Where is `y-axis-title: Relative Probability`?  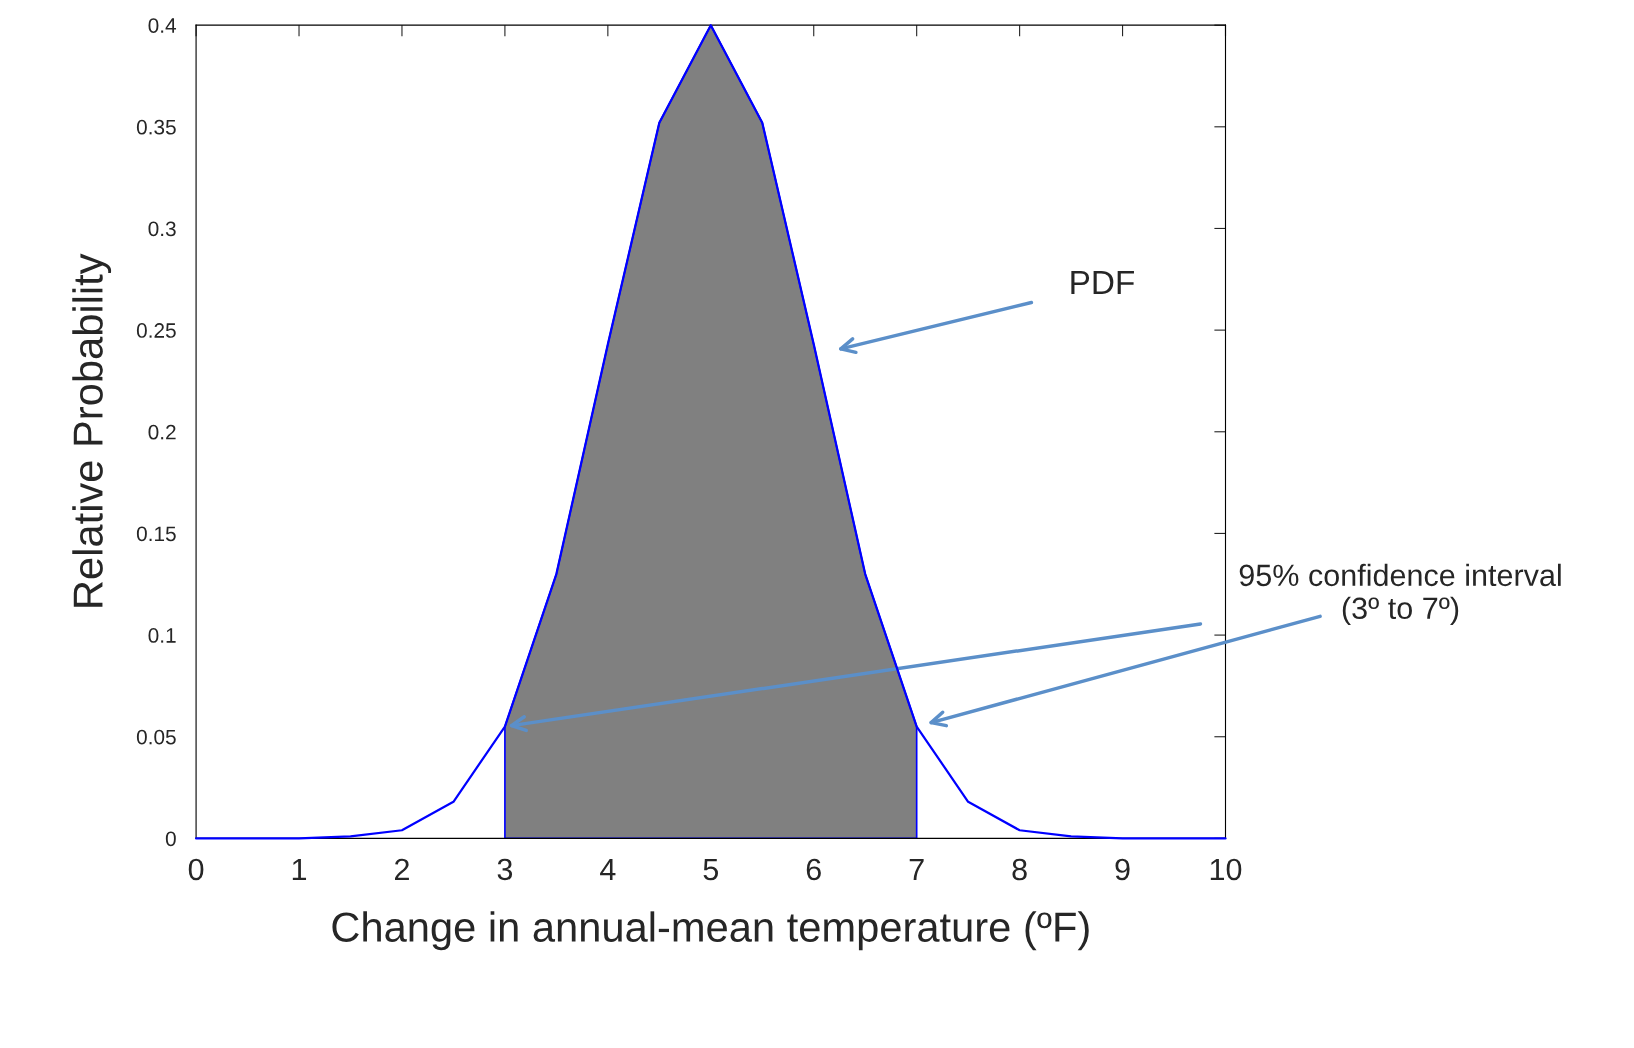 y-axis-title: Relative Probability is located at coordinates (92, 430).